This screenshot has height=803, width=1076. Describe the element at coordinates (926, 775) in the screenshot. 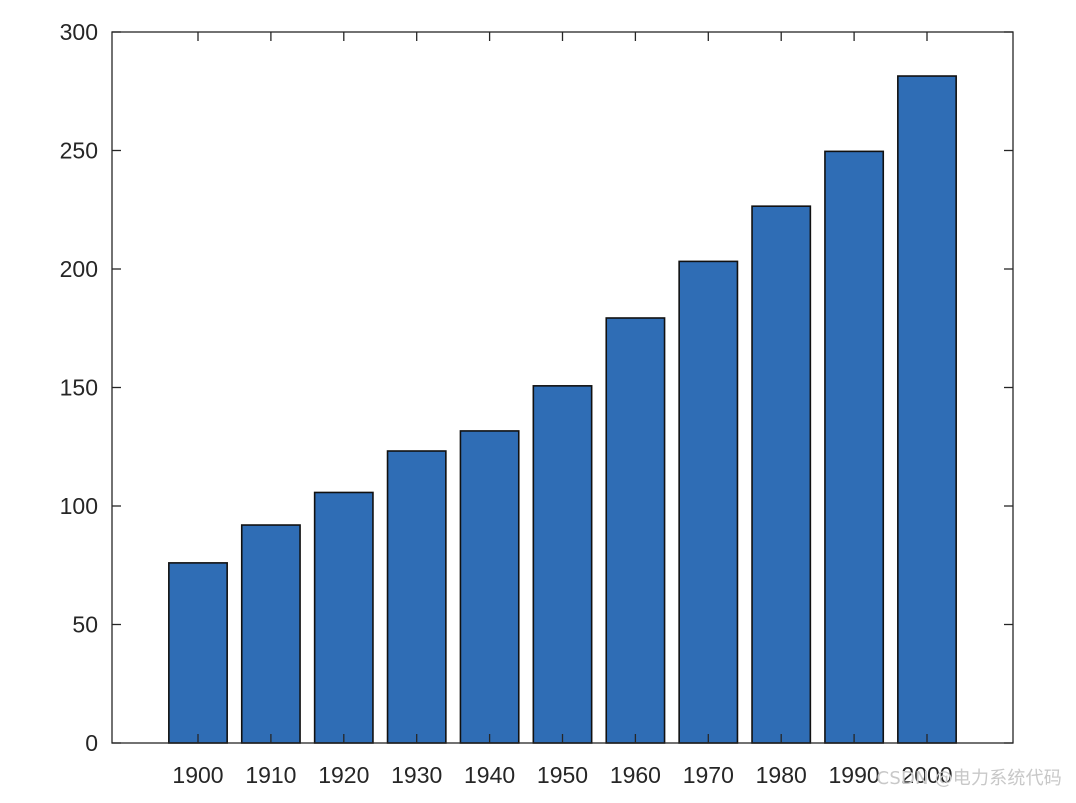

I see `x-tick-label: 2000` at that location.